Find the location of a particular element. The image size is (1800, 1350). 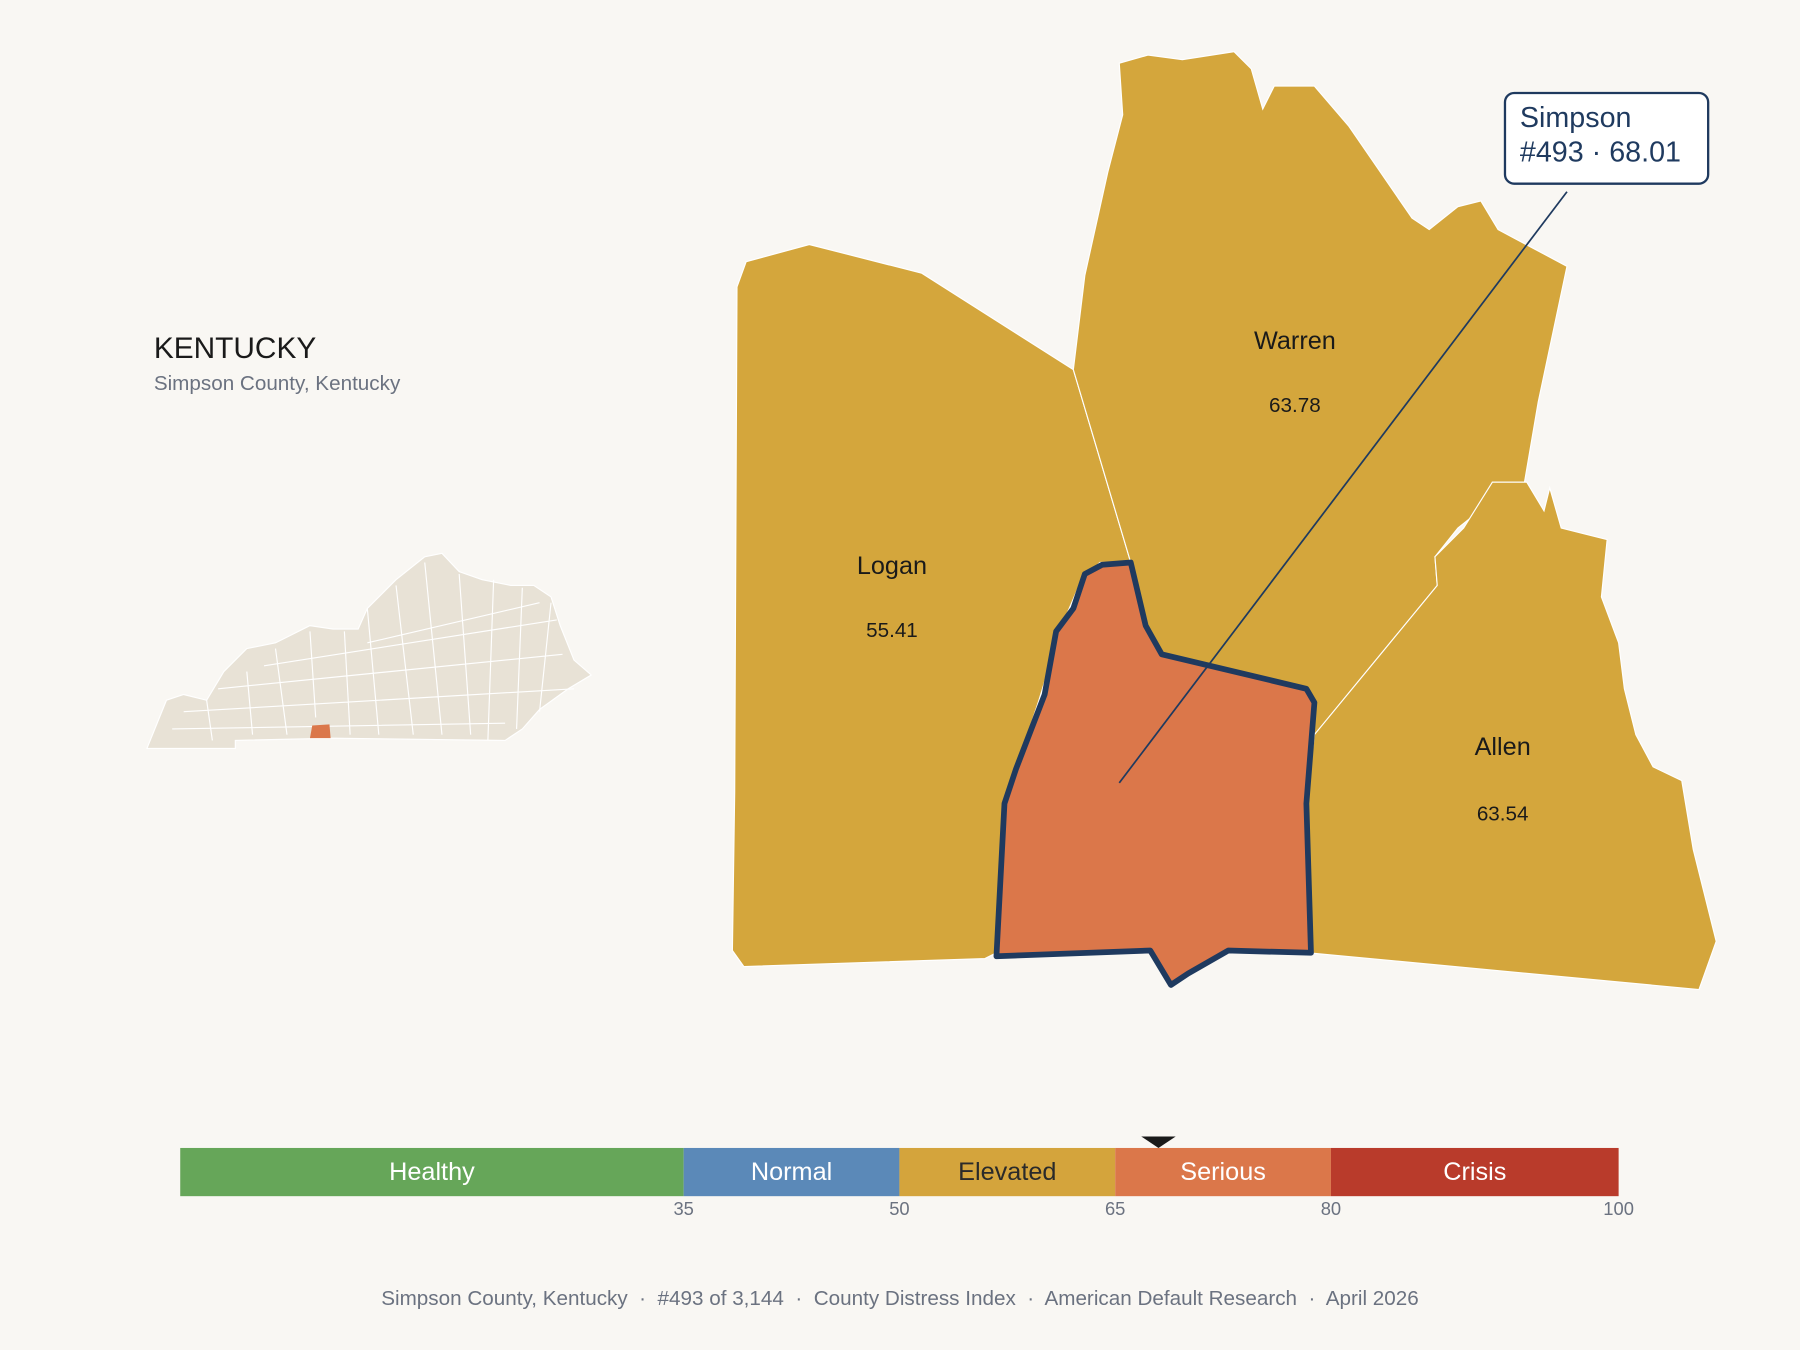

state-inset is located at coordinates (369, 651).